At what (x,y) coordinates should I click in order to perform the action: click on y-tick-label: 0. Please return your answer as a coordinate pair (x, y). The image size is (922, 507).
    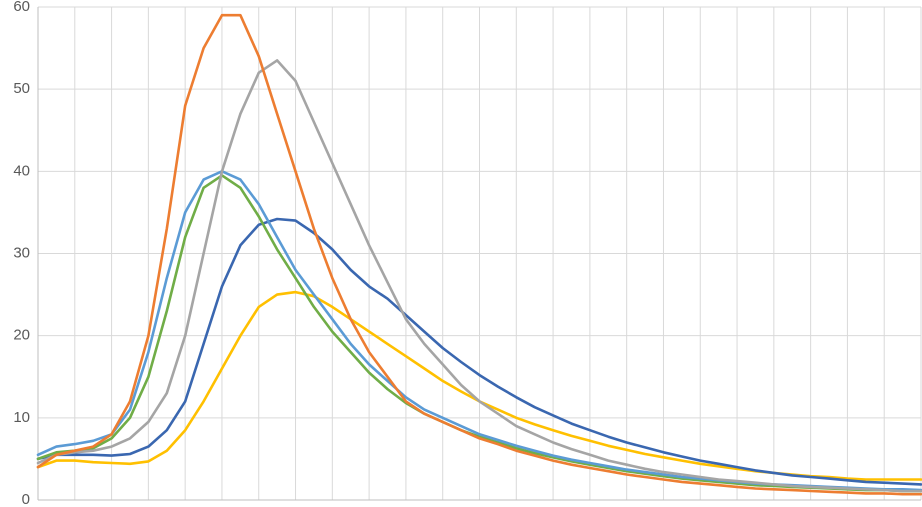
    Looking at the image, I should click on (26, 499).